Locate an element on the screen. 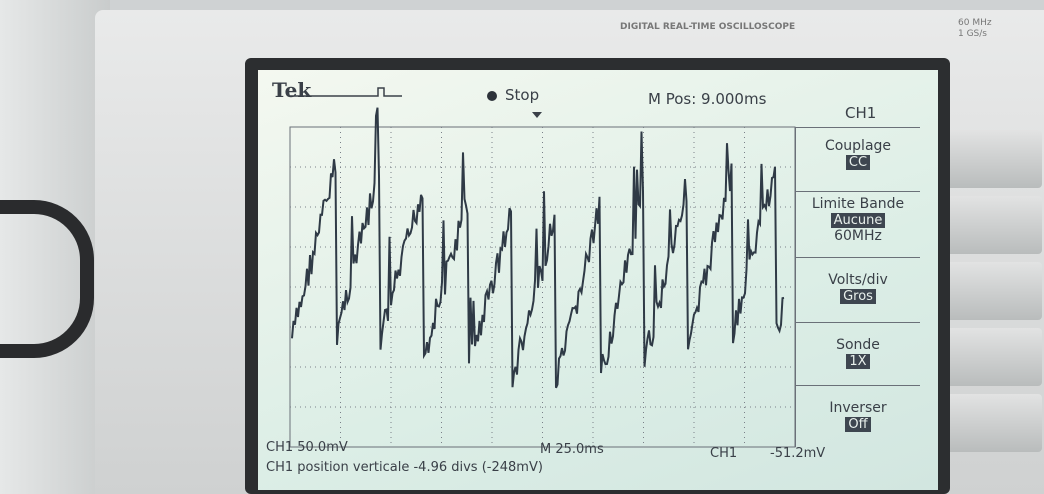  sample-rate-label: 1 GS/s is located at coordinates (972, 34).